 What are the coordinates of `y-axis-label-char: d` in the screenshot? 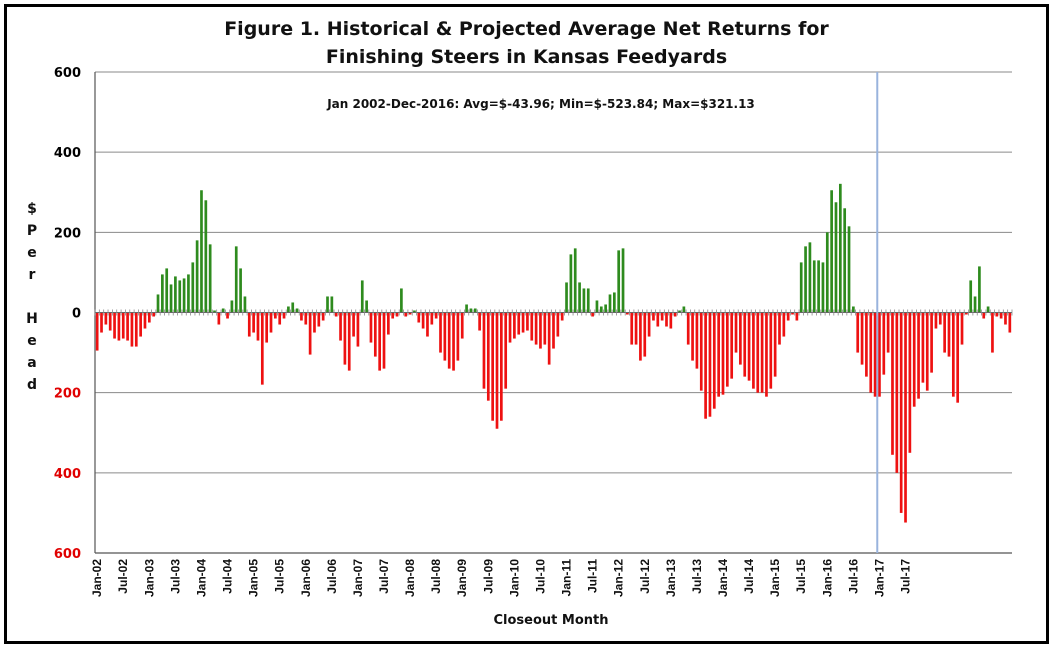 It's located at (32, 385).